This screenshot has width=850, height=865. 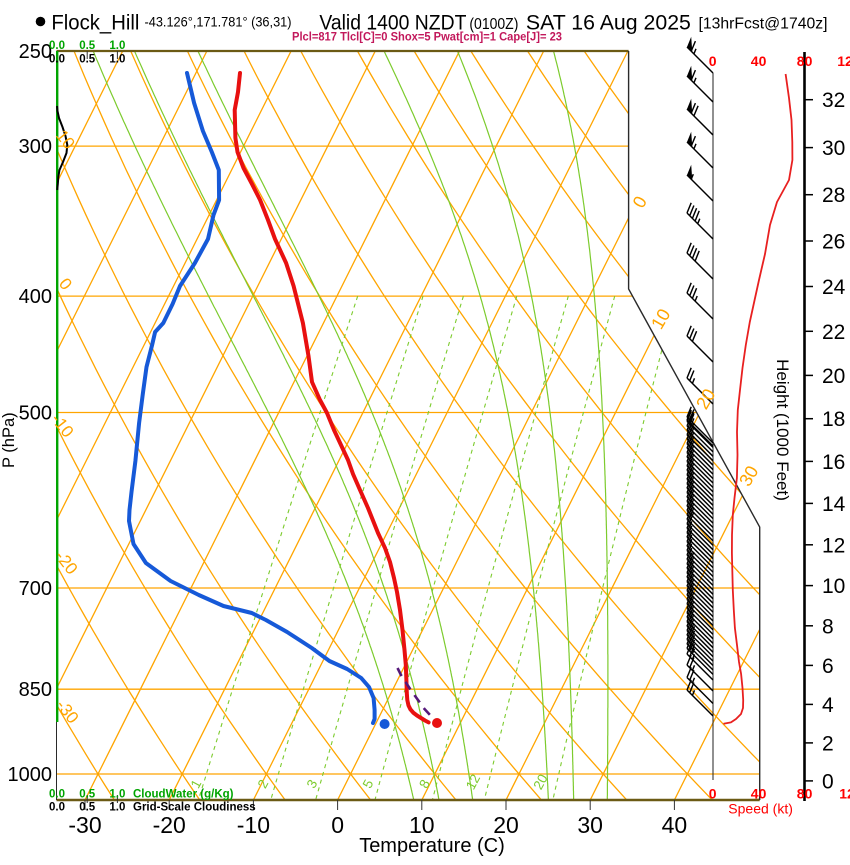 What do you see at coordinates (194, 808) in the screenshot?
I see `svg-text: Grid-Scale Cloudiness` at bounding box center [194, 808].